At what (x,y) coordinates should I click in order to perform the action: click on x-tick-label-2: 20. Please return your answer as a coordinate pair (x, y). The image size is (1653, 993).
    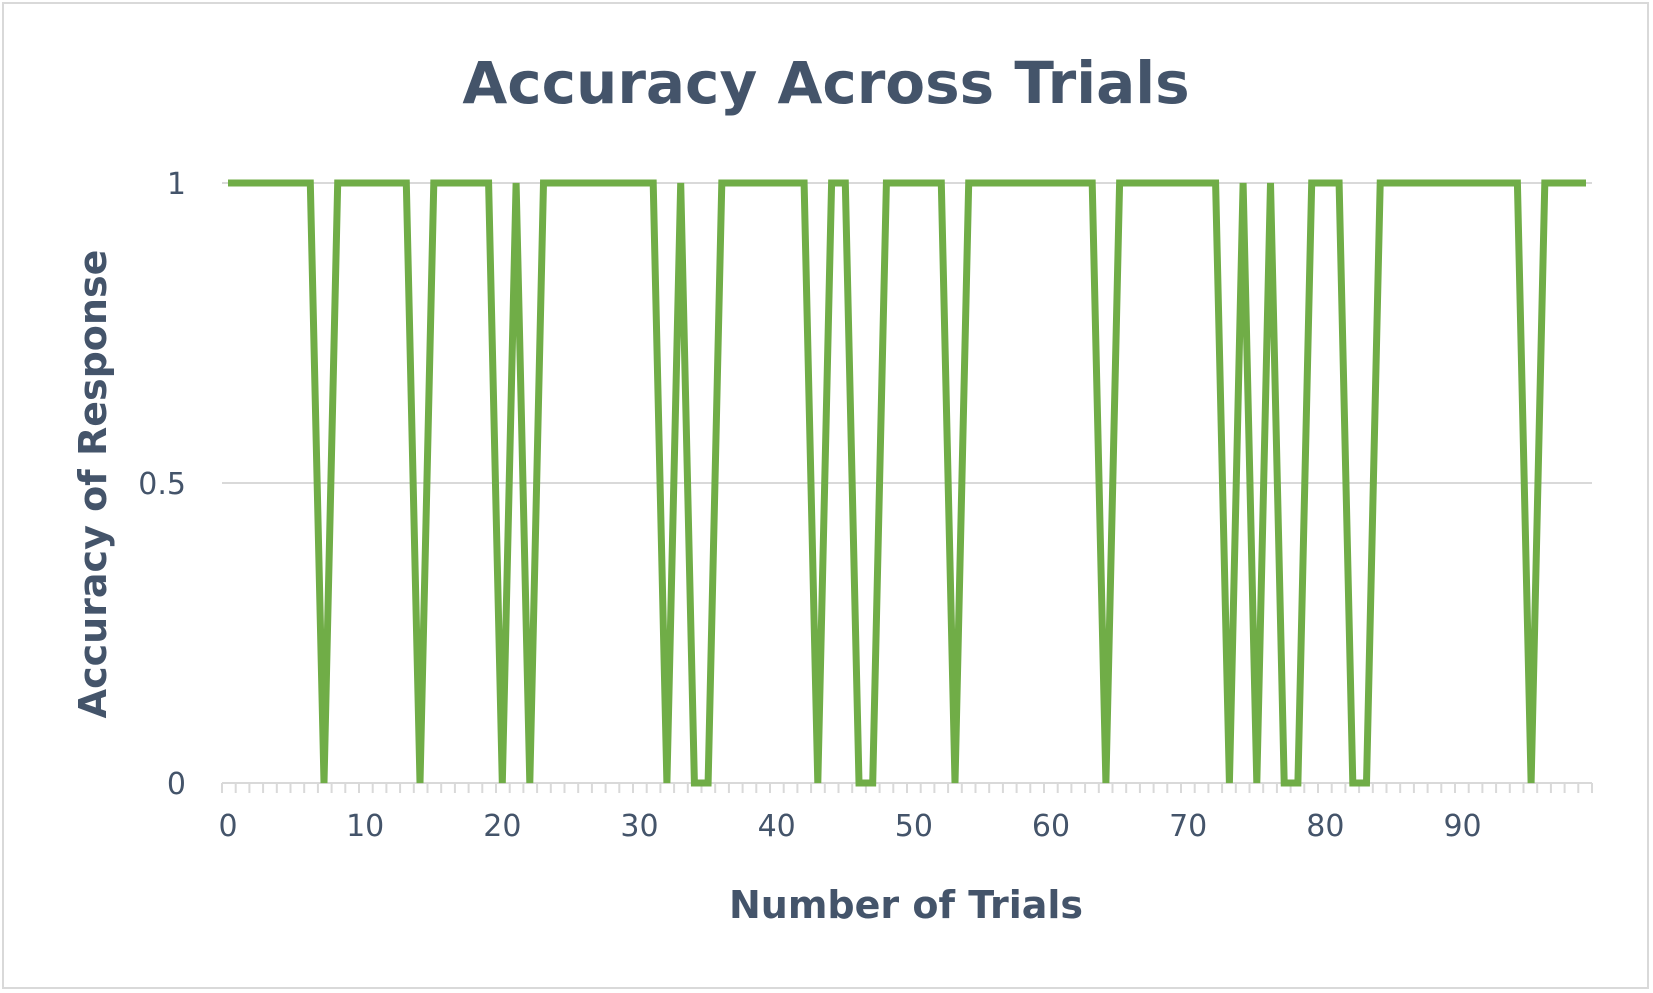
    Looking at the image, I should click on (502, 826).